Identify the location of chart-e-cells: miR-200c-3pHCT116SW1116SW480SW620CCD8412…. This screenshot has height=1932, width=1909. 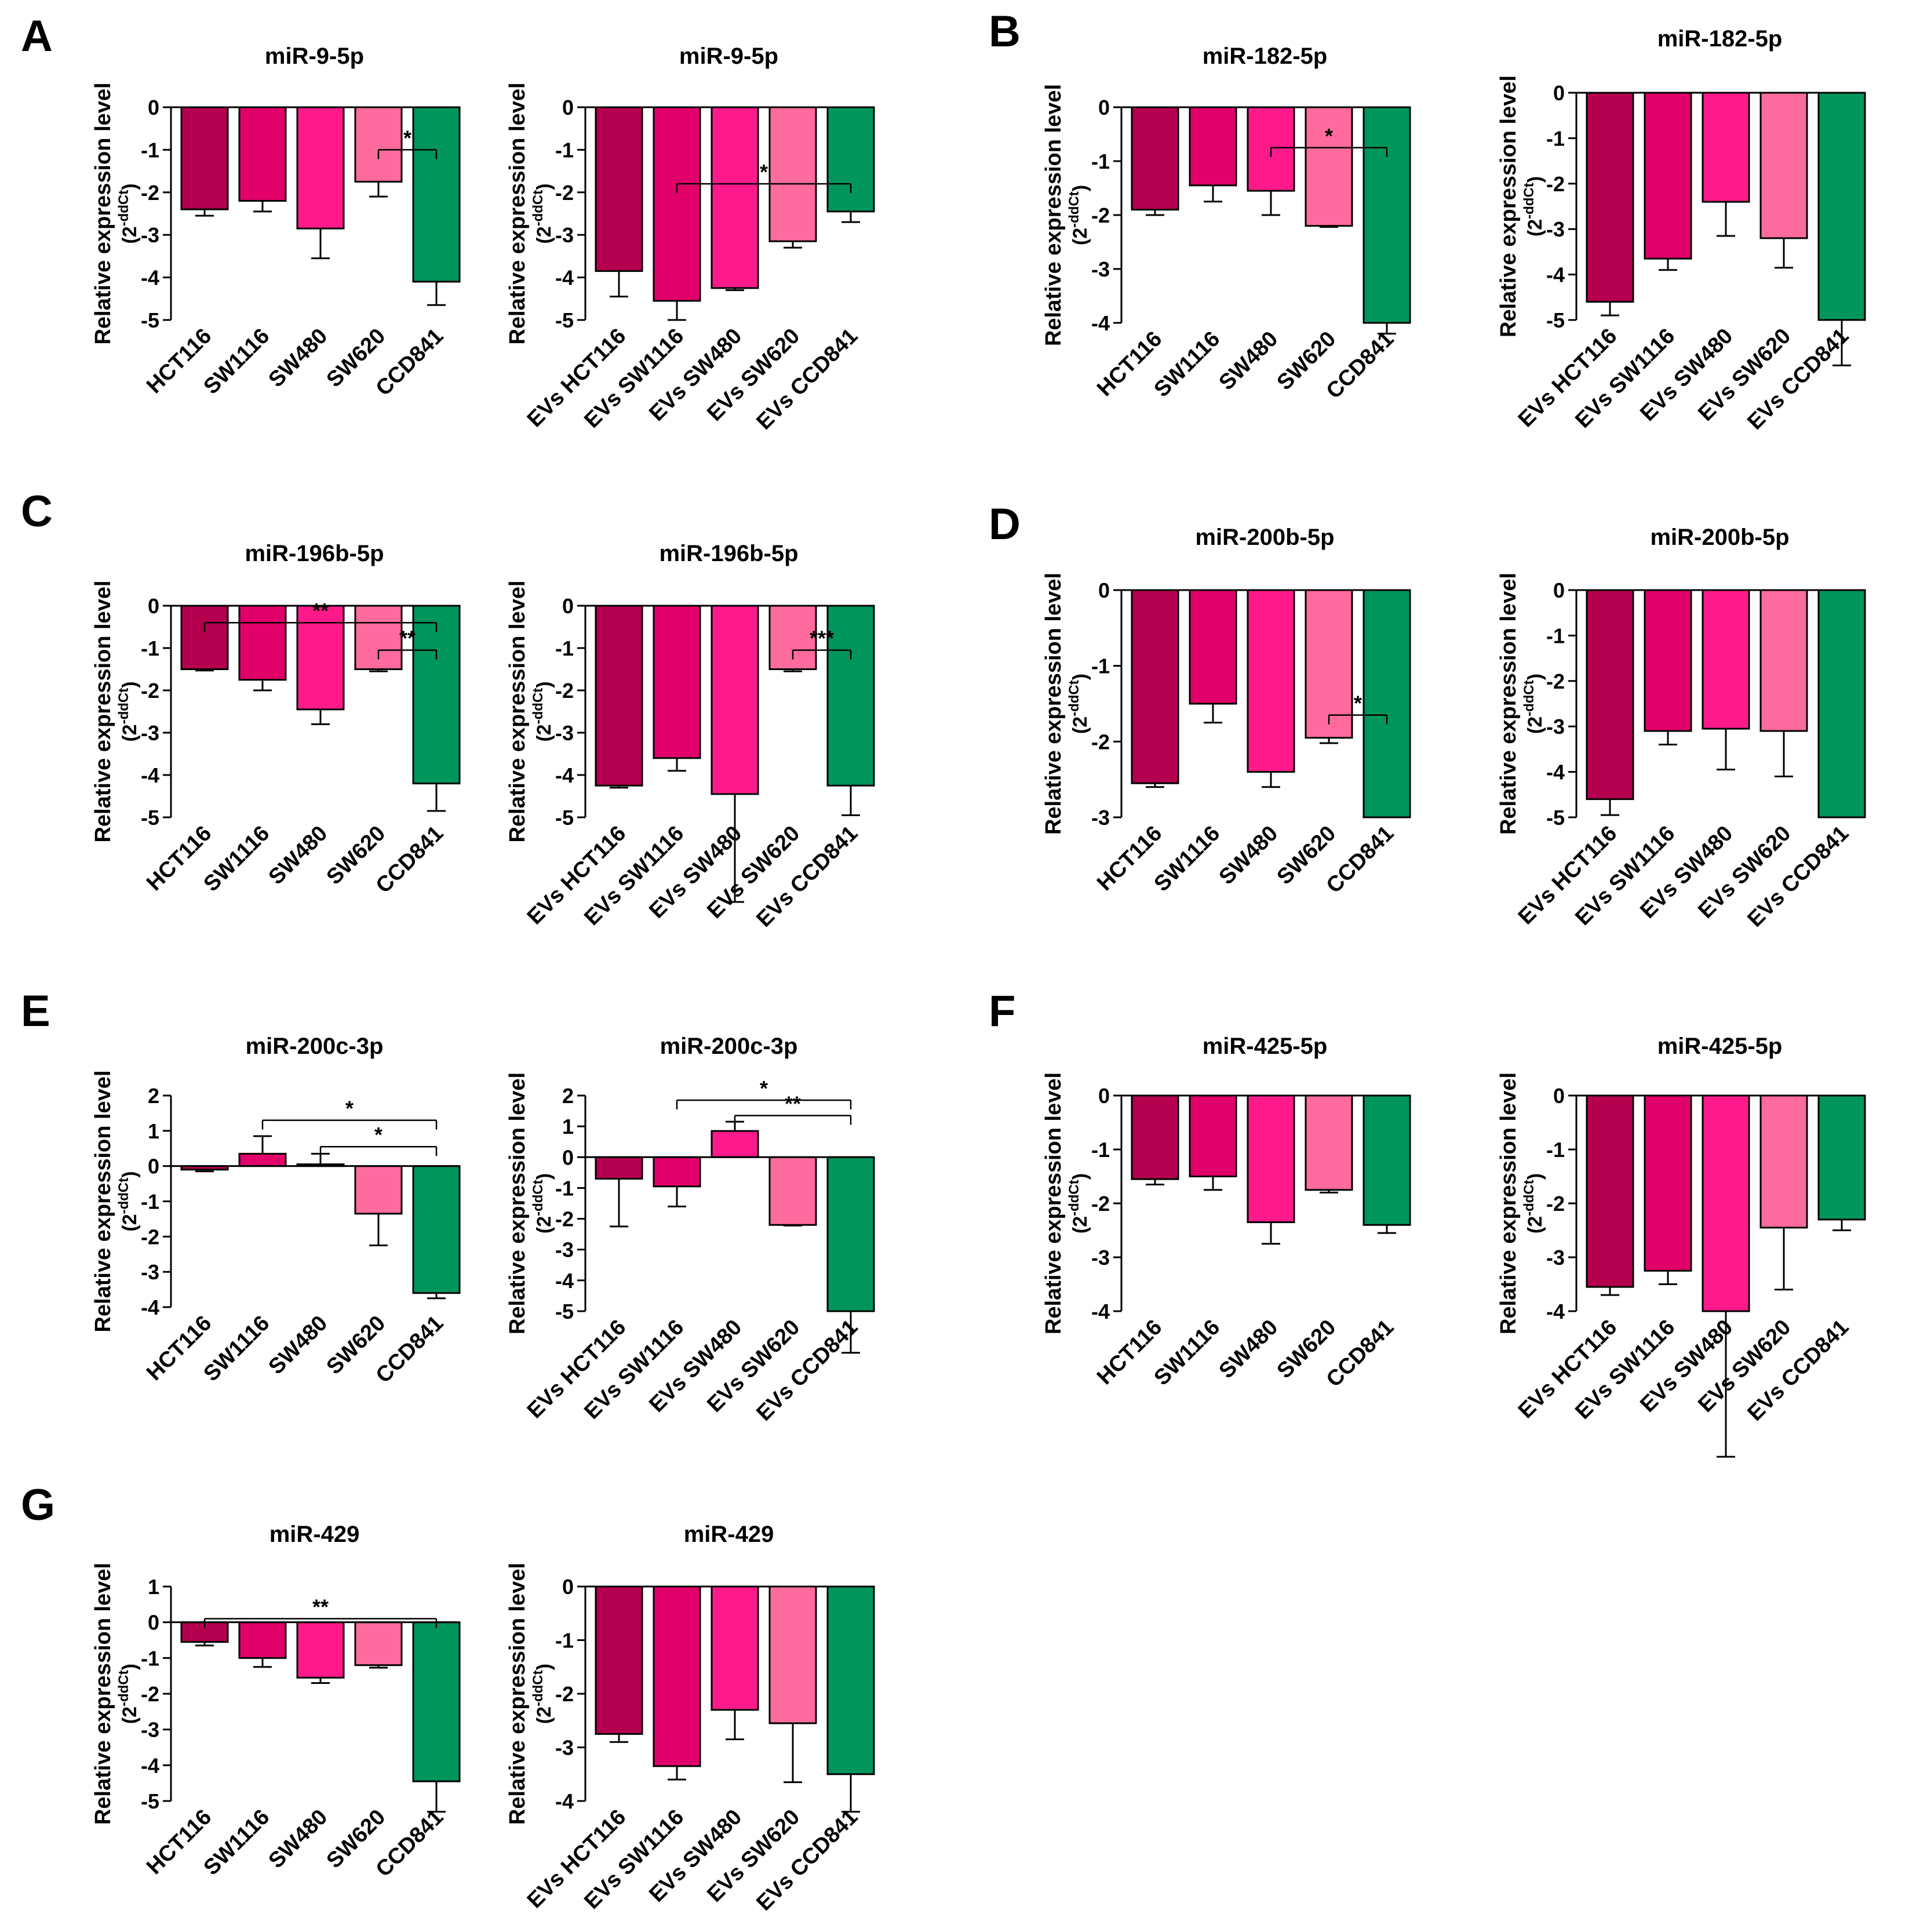
(276, 1211).